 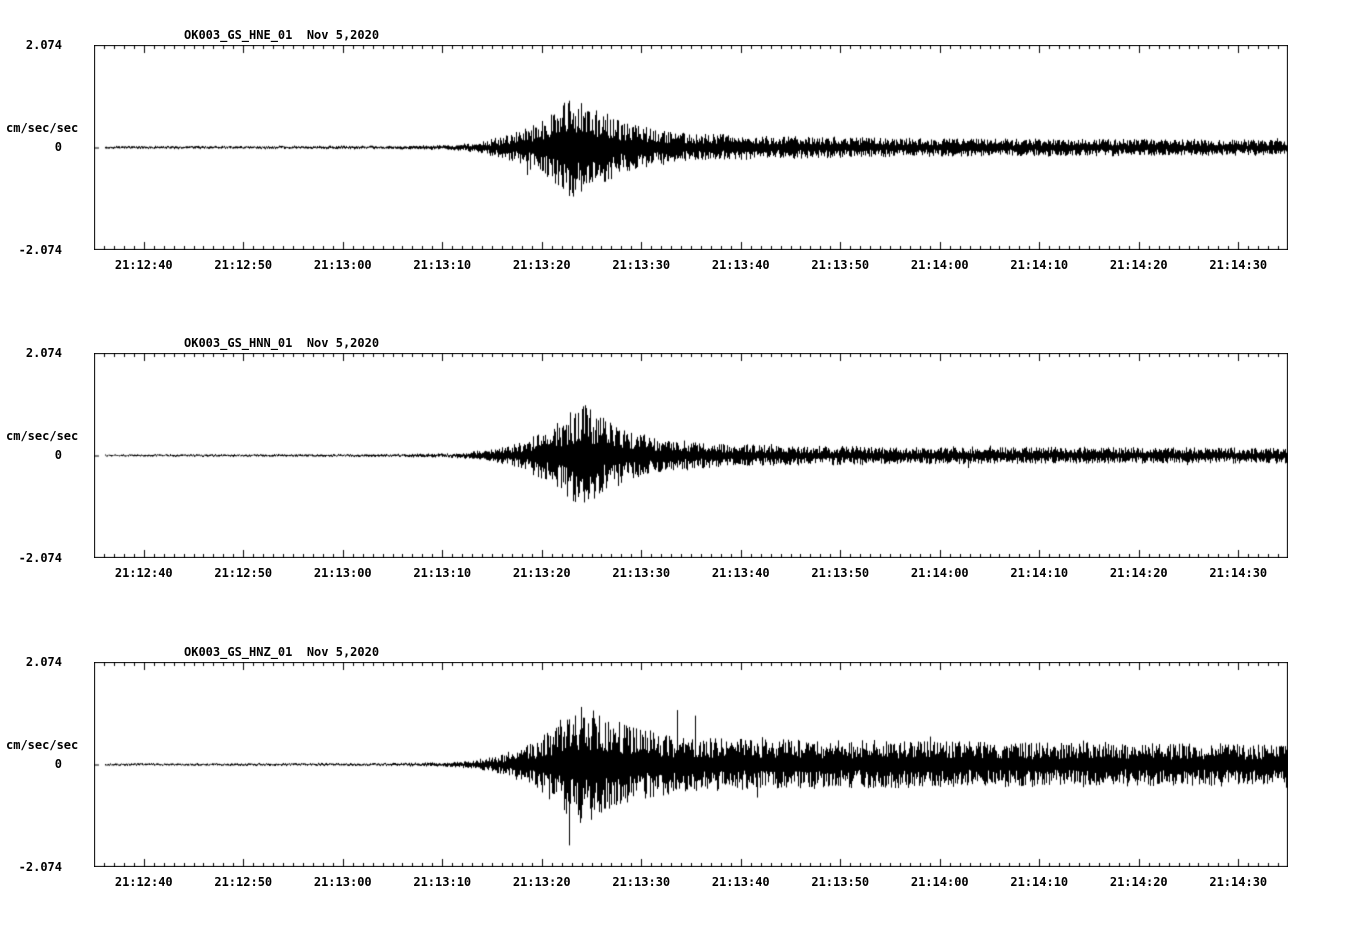 What do you see at coordinates (282, 35) in the screenshot?
I see `trace-title: OK003_GS_HNE_01 Nov 5,2020` at bounding box center [282, 35].